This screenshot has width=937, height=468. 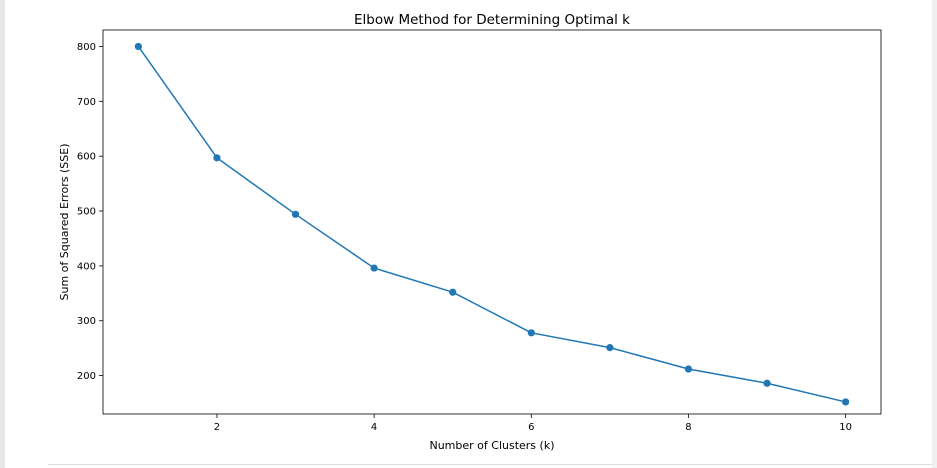 What do you see at coordinates (86, 102) in the screenshot?
I see `y-tick-label: 700` at bounding box center [86, 102].